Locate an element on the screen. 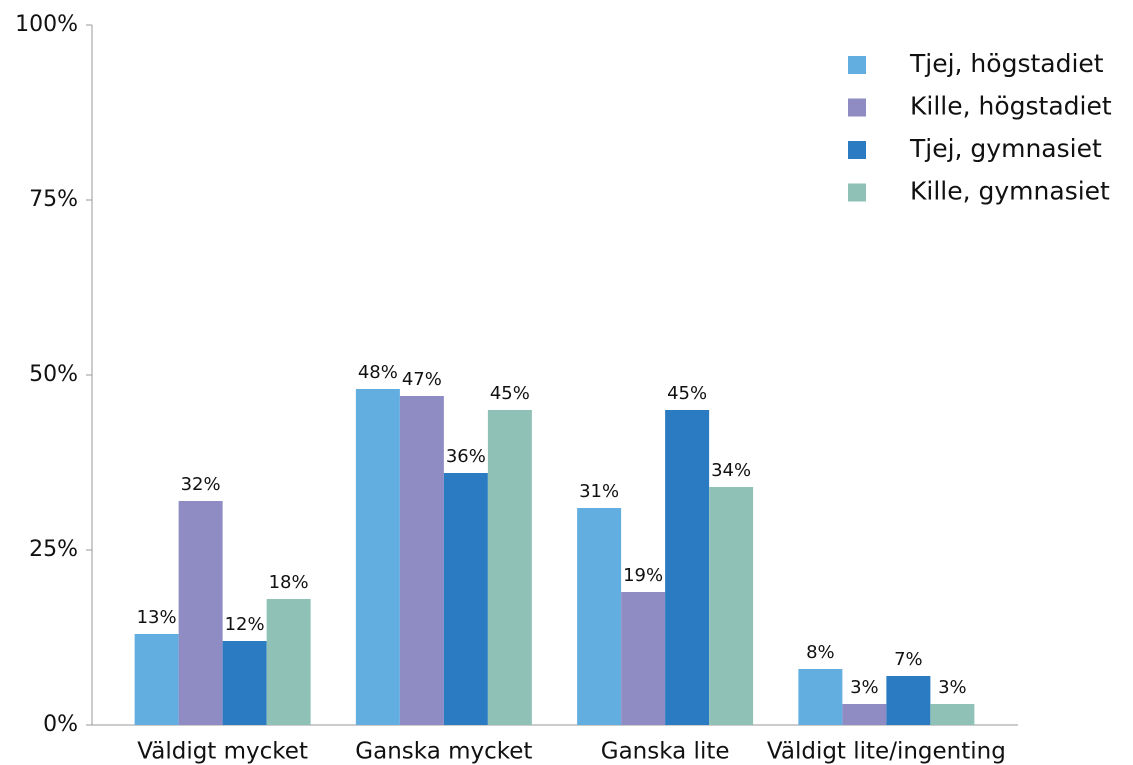  y-tick-label: 0% is located at coordinates (60, 724).